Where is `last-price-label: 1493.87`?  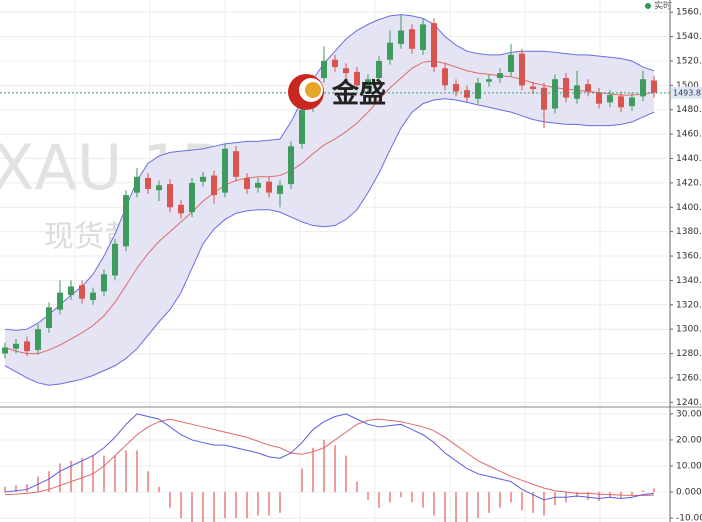
last-price-label: 1493.87 is located at coordinates (687, 92).